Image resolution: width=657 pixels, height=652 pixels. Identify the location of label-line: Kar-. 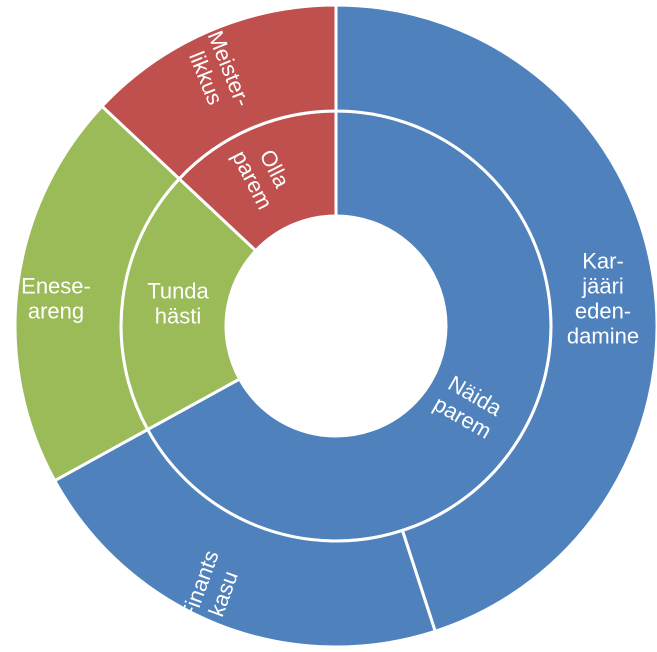
(603, 260).